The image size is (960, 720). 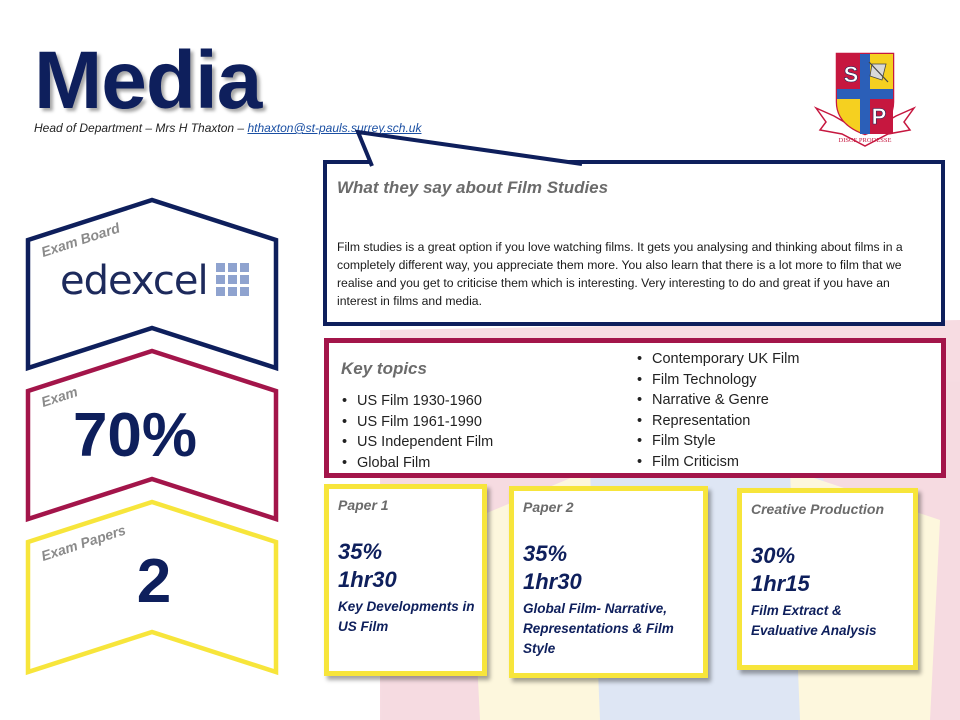 What do you see at coordinates (406, 616) in the screenshot?
I see `paper-1-description: Key Developments in US Film` at bounding box center [406, 616].